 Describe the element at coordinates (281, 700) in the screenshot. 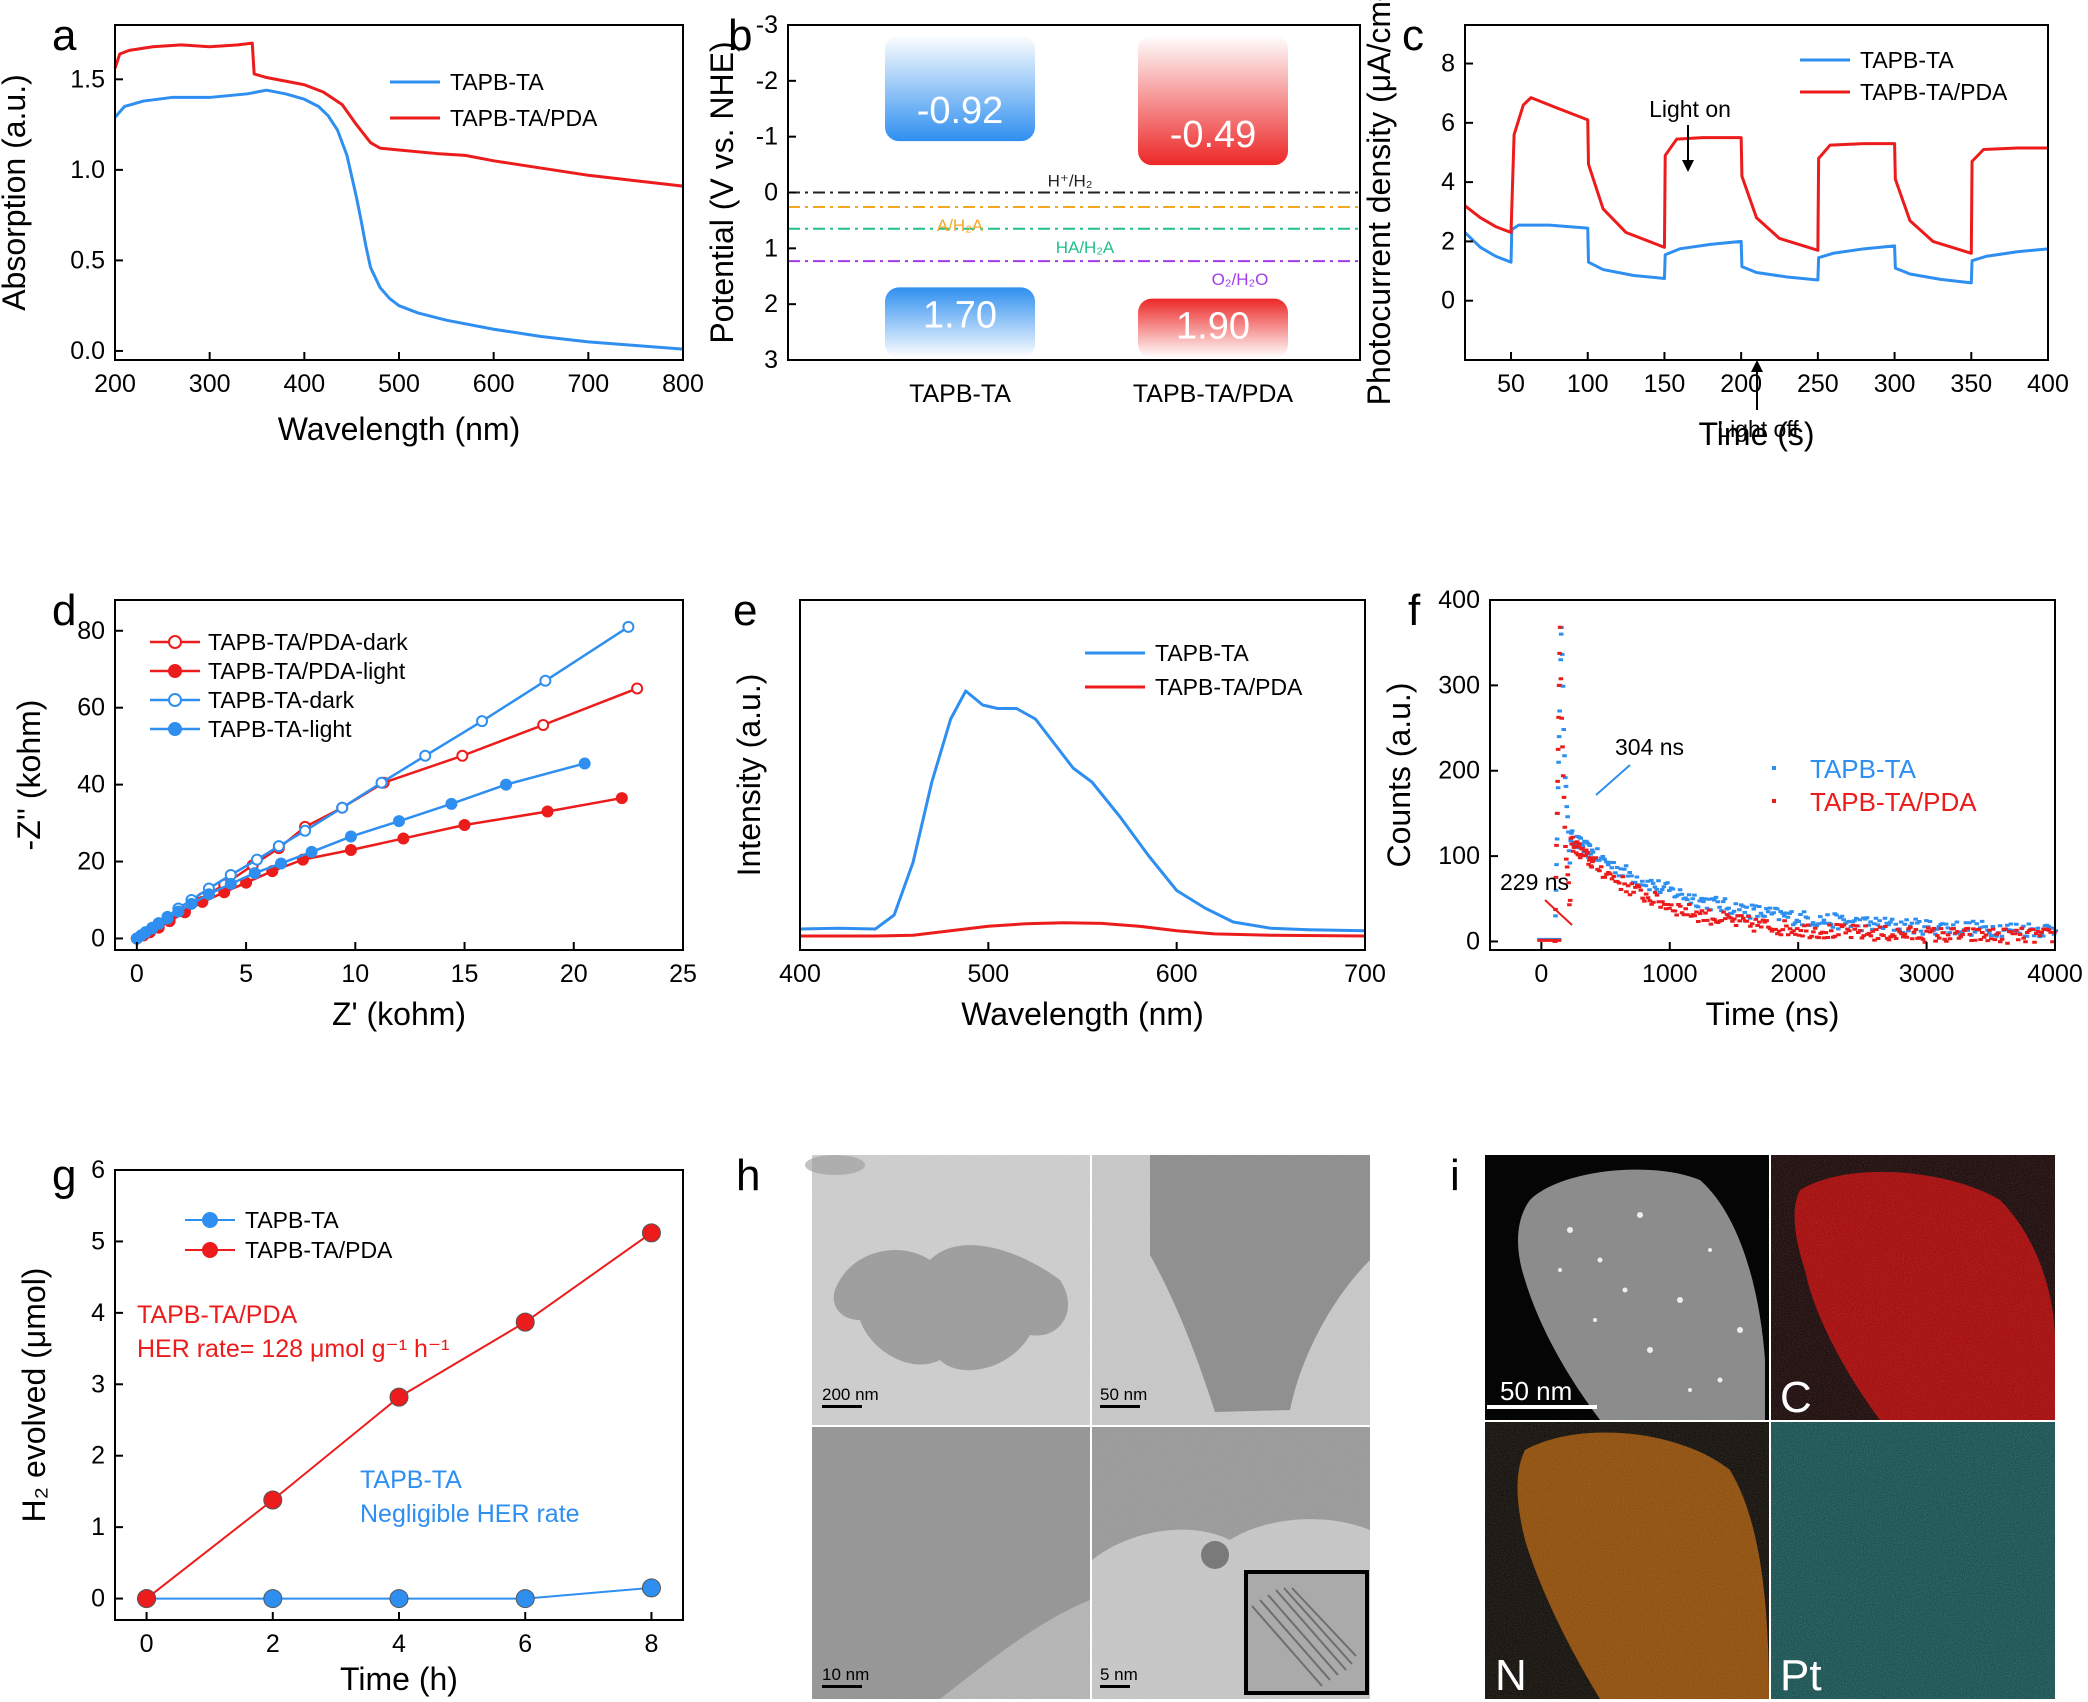

I see `legend-label: TAPB-TA-dark` at that location.